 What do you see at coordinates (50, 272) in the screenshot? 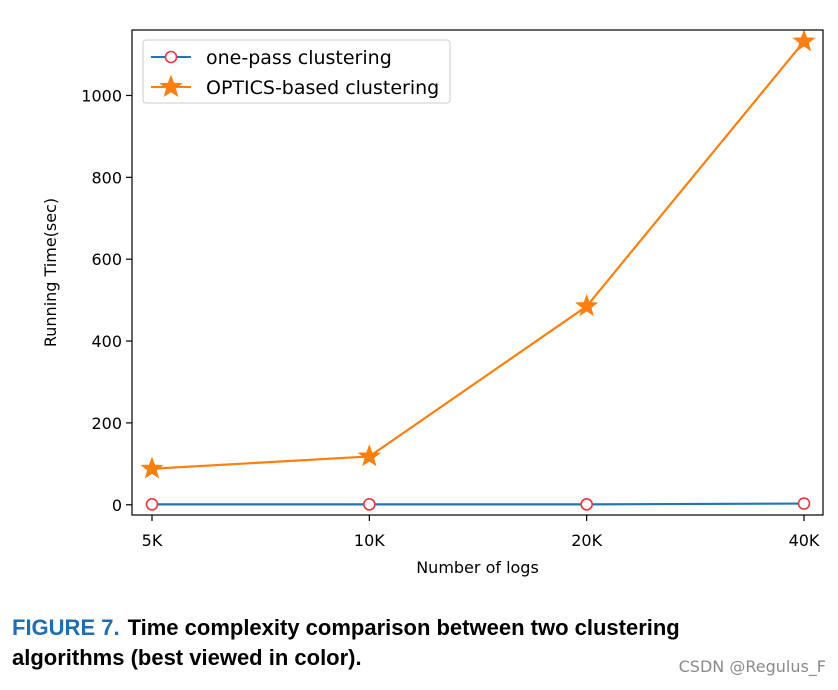
I see `y-axis-title: Running Time(sec)` at bounding box center [50, 272].